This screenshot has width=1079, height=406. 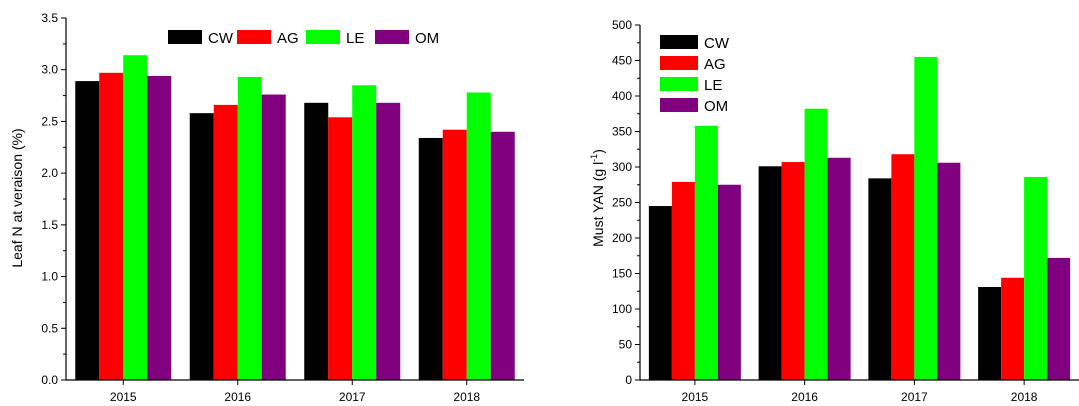 I want to click on y-tick-label: 3.0, so click(x=49, y=70).